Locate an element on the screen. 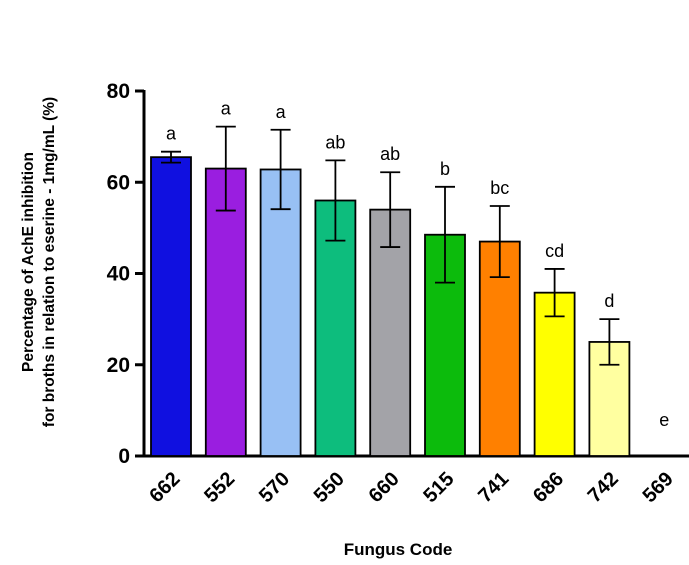 The height and width of the screenshot is (565, 689). x-tick-label-552: 552 is located at coordinates (219, 487).